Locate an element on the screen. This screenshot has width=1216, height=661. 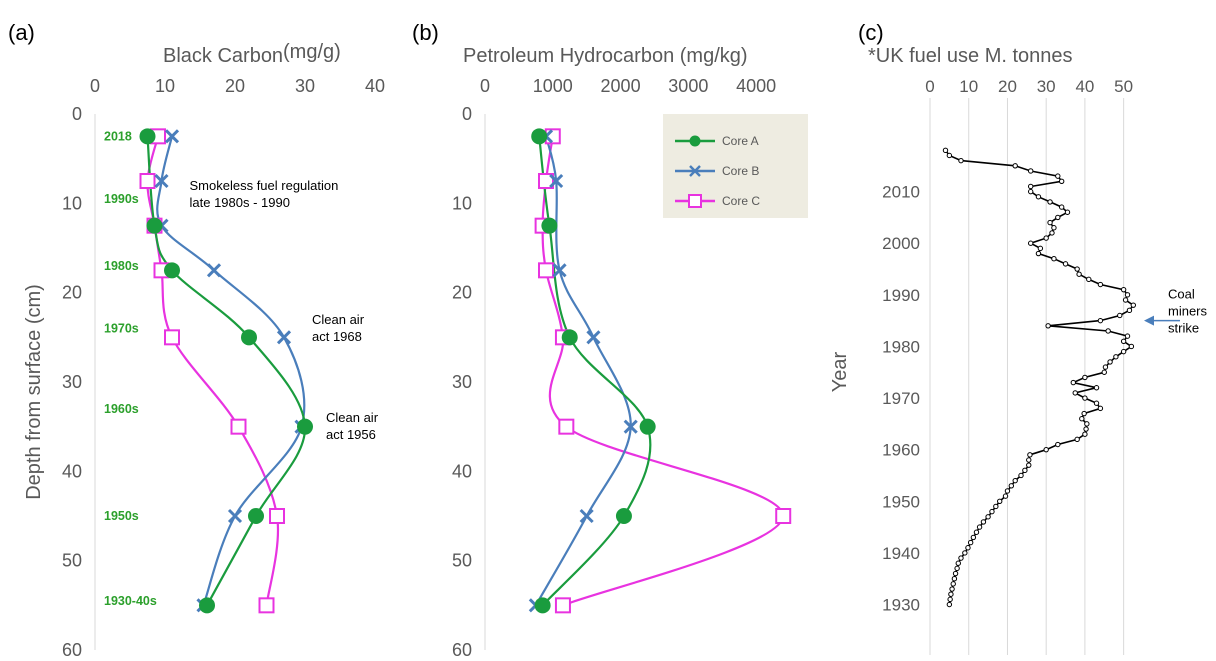
panel-b-x-tick-label: 1000 is located at coordinates (553, 86).